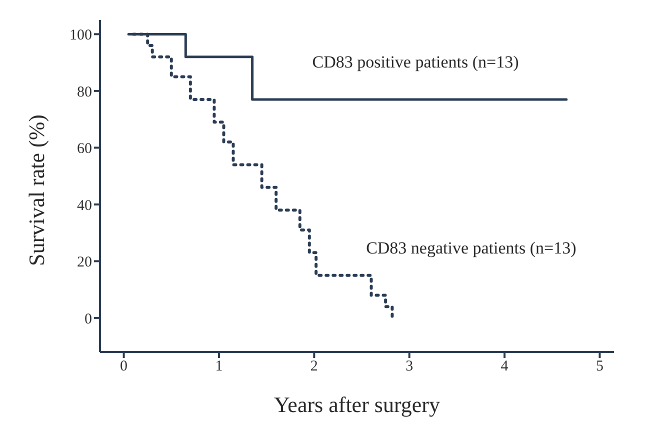  I want to click on y-tick-label: 80, so click(84, 92).